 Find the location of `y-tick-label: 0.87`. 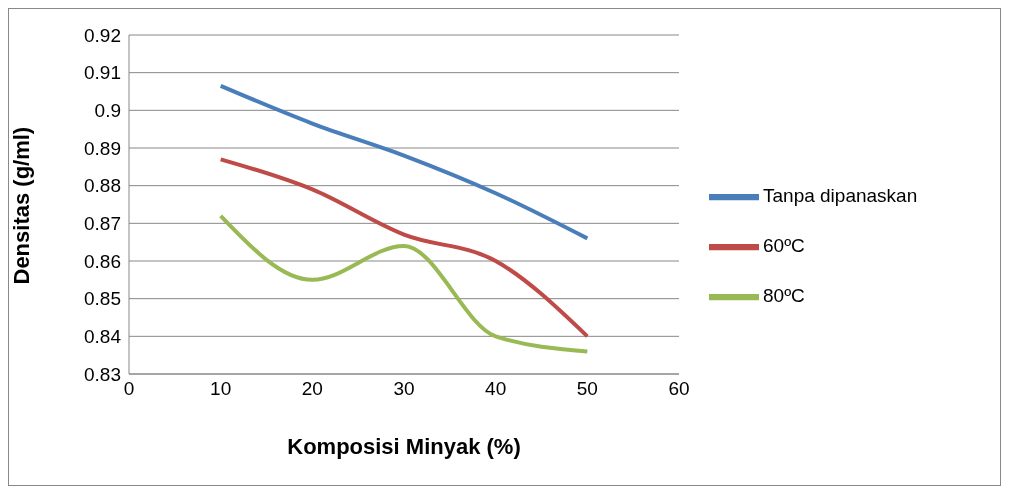

y-tick-label: 0.87 is located at coordinates (102, 224).